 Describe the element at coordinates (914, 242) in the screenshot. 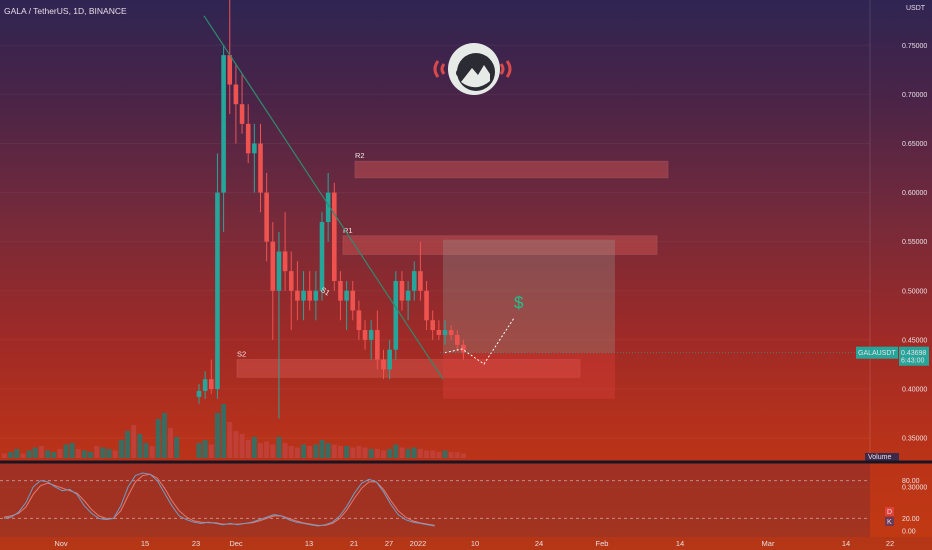

I see `price-tick-label: 0.55000` at that location.